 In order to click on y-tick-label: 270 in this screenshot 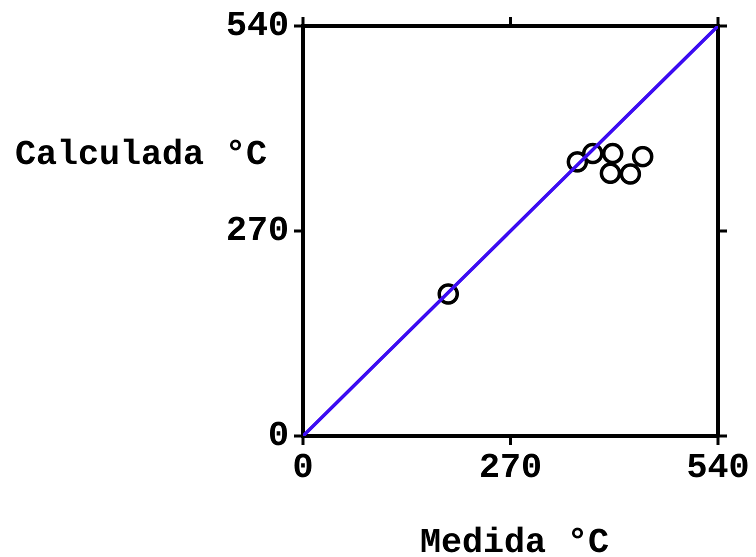, I will do `click(257, 230)`.